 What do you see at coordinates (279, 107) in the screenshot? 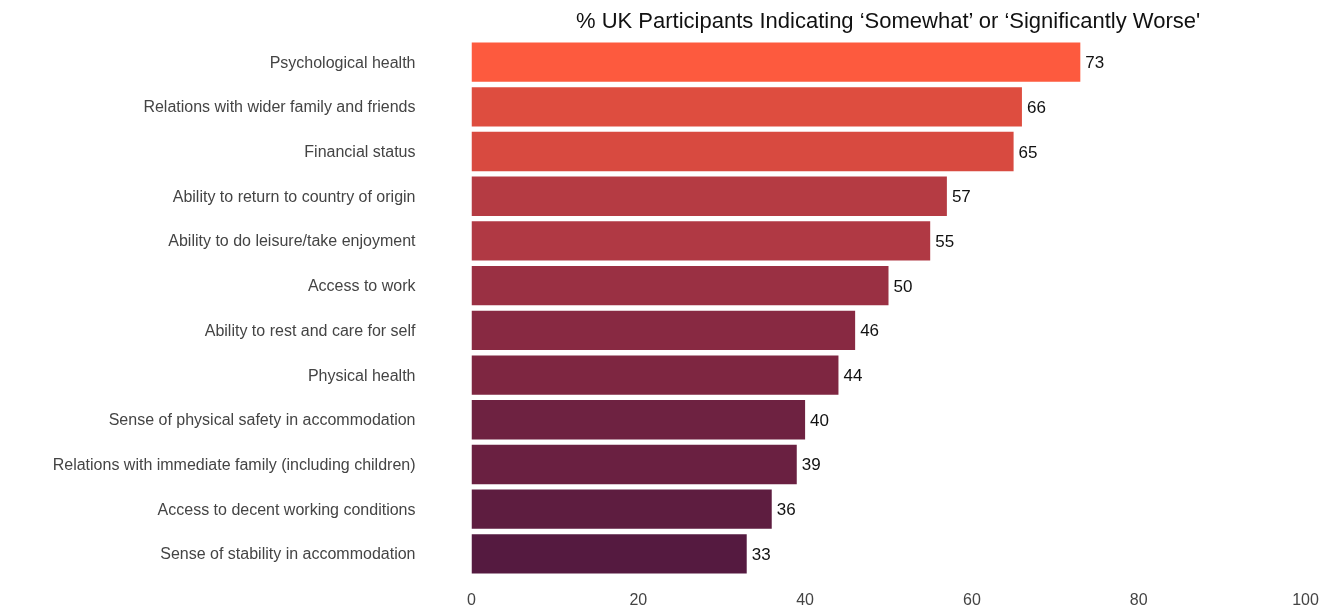
I see `y-tick-label: Relations with wider family and friends` at bounding box center [279, 107].